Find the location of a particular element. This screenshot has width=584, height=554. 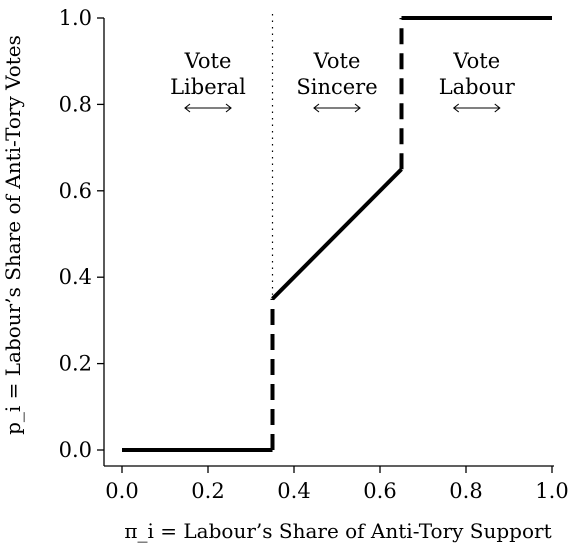

region-line-2: Labour is located at coordinates (477, 87).